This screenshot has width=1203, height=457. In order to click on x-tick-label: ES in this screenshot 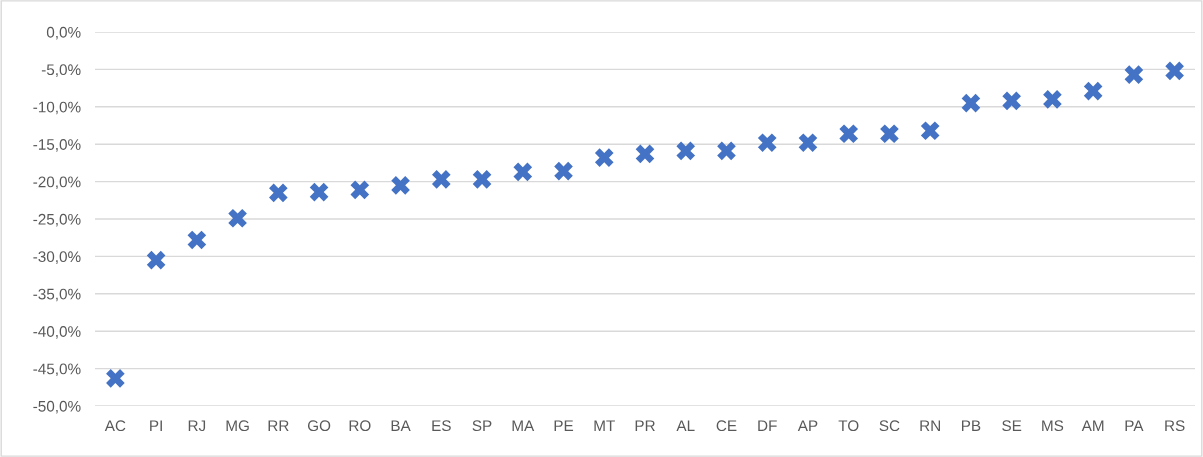, I will do `click(441, 426)`.